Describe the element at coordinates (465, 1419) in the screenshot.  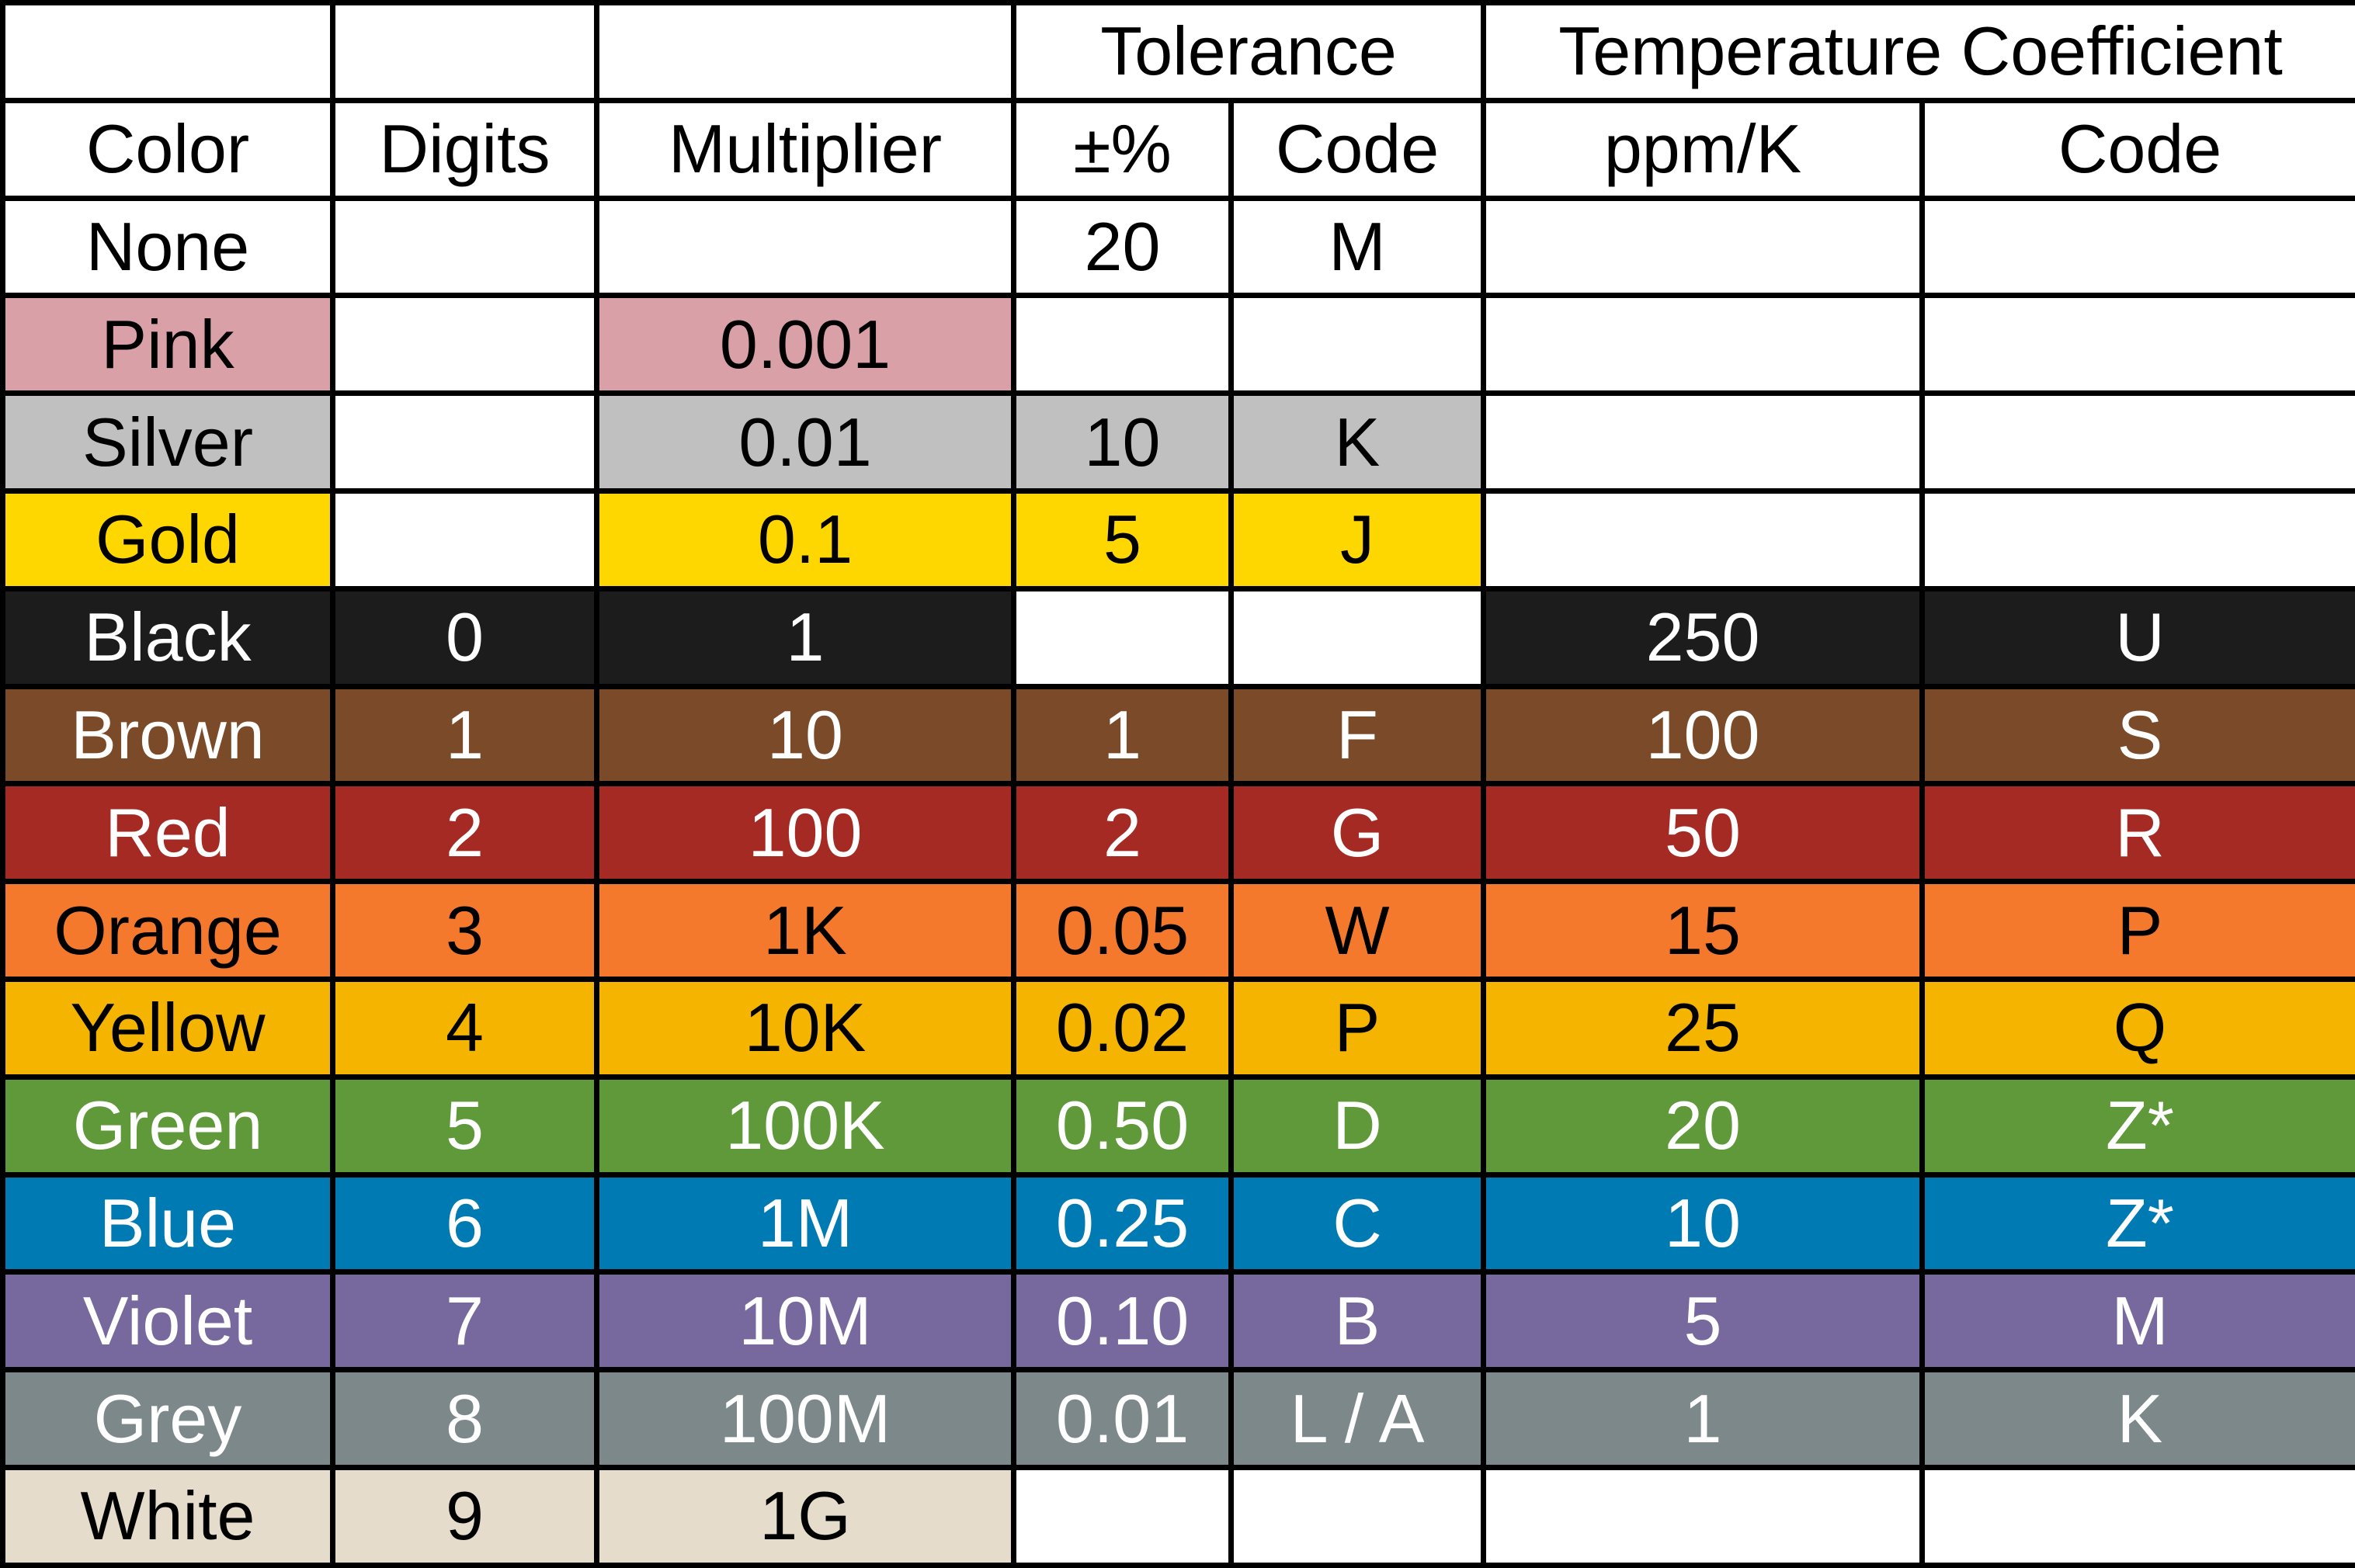
I see `digits-cell: 8` at that location.